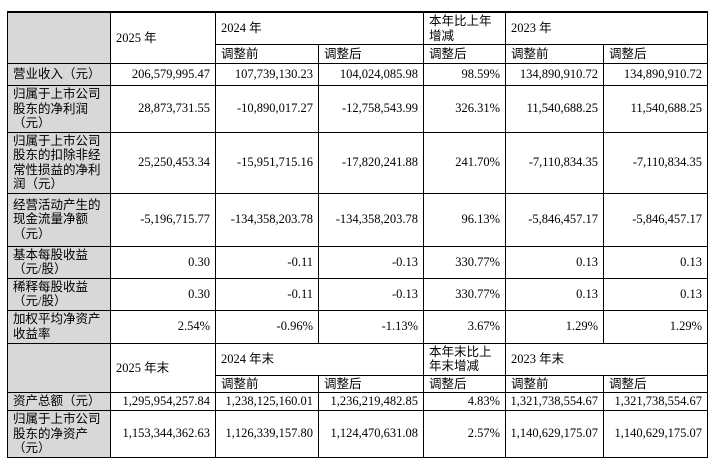 Image resolution: width=713 pixels, height=458 pixels. What do you see at coordinates (163, 367) in the screenshot?
I see `header-end-2025: 2025 年末` at bounding box center [163, 367].